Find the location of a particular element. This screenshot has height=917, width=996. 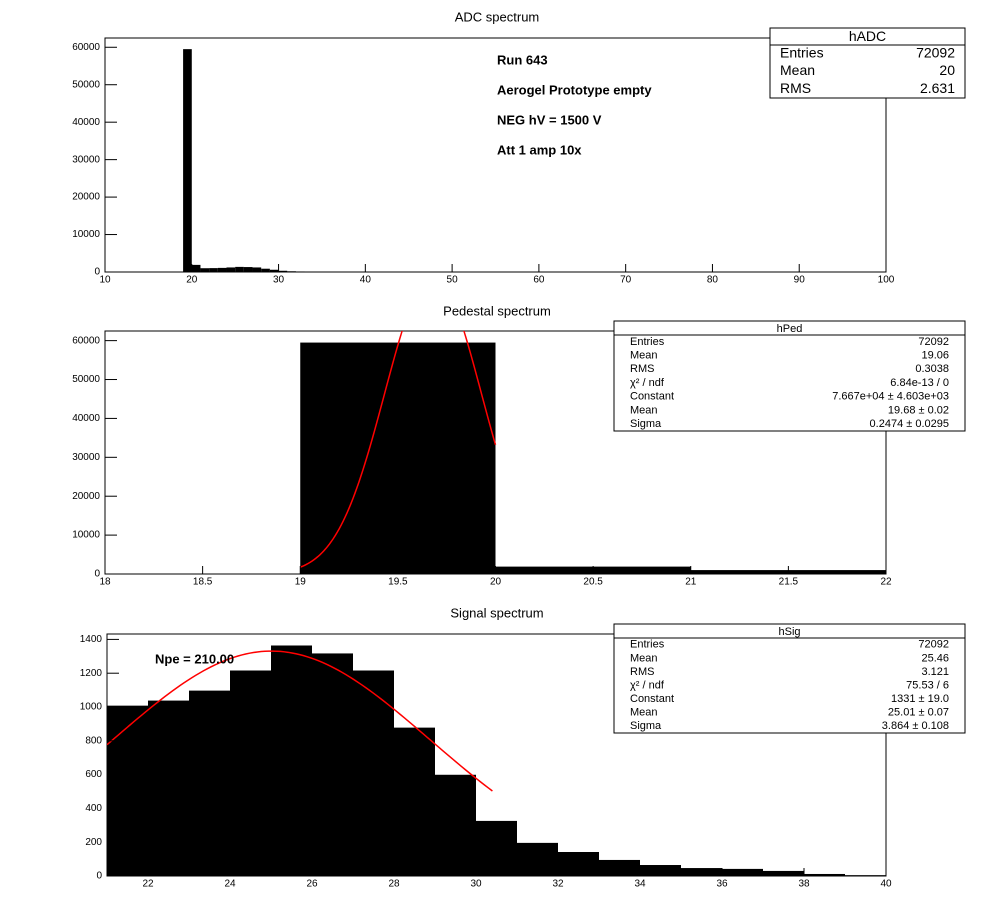

x-tick-label: 24 is located at coordinates (230, 884).